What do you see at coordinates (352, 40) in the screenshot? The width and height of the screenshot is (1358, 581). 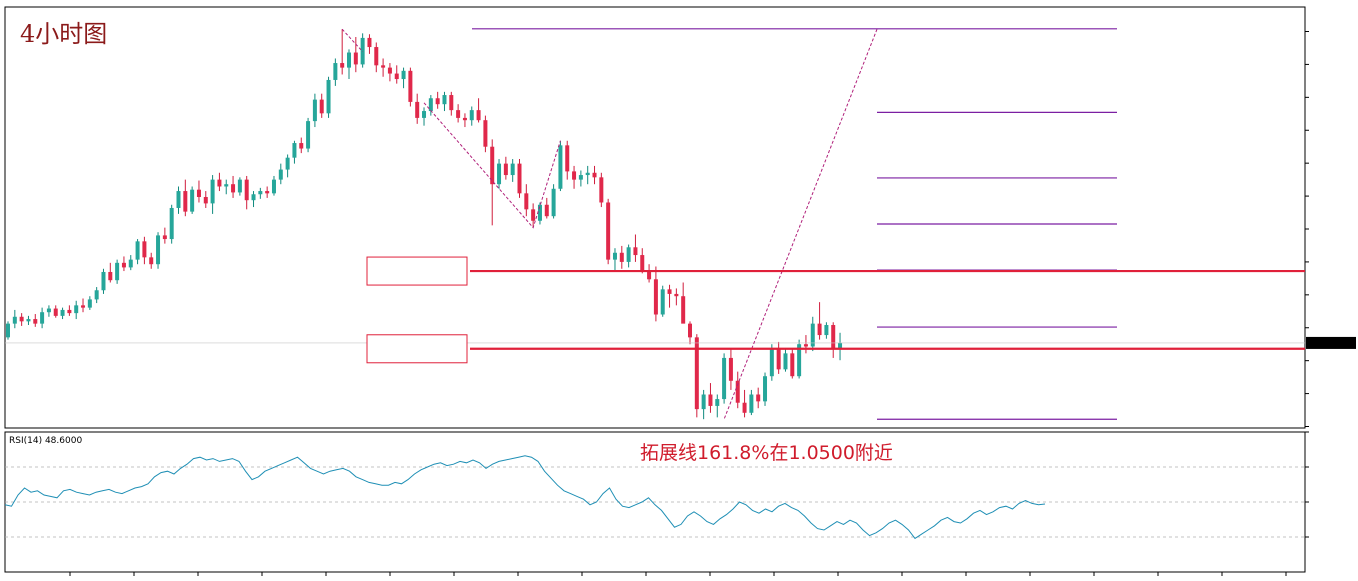 I see `swing-line` at bounding box center [352, 40].